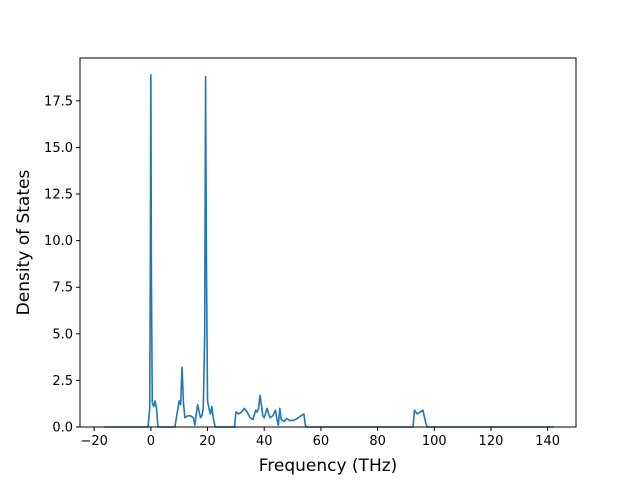 This screenshot has width=640, height=480. Describe the element at coordinates (434, 441) in the screenshot. I see `x-tick-label: 100` at that location.